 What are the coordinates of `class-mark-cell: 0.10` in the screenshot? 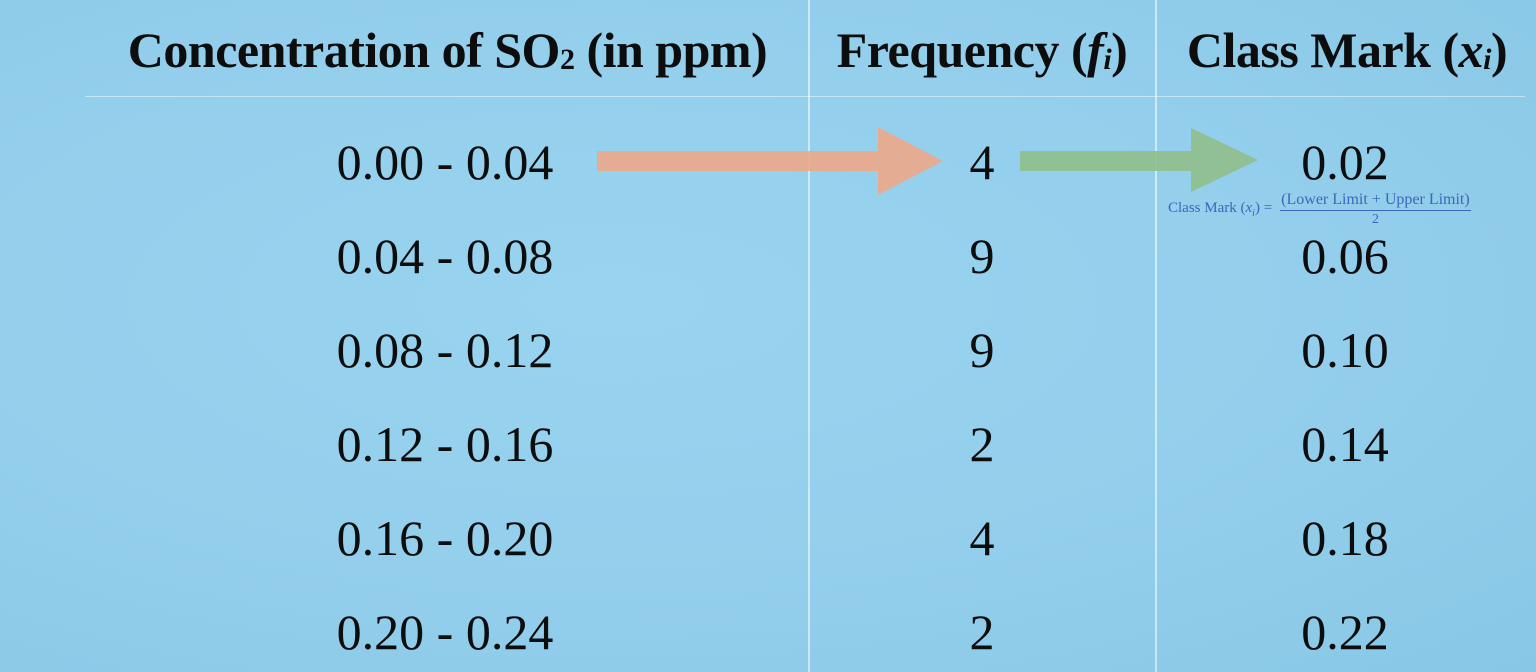 It's located at (1345, 350).